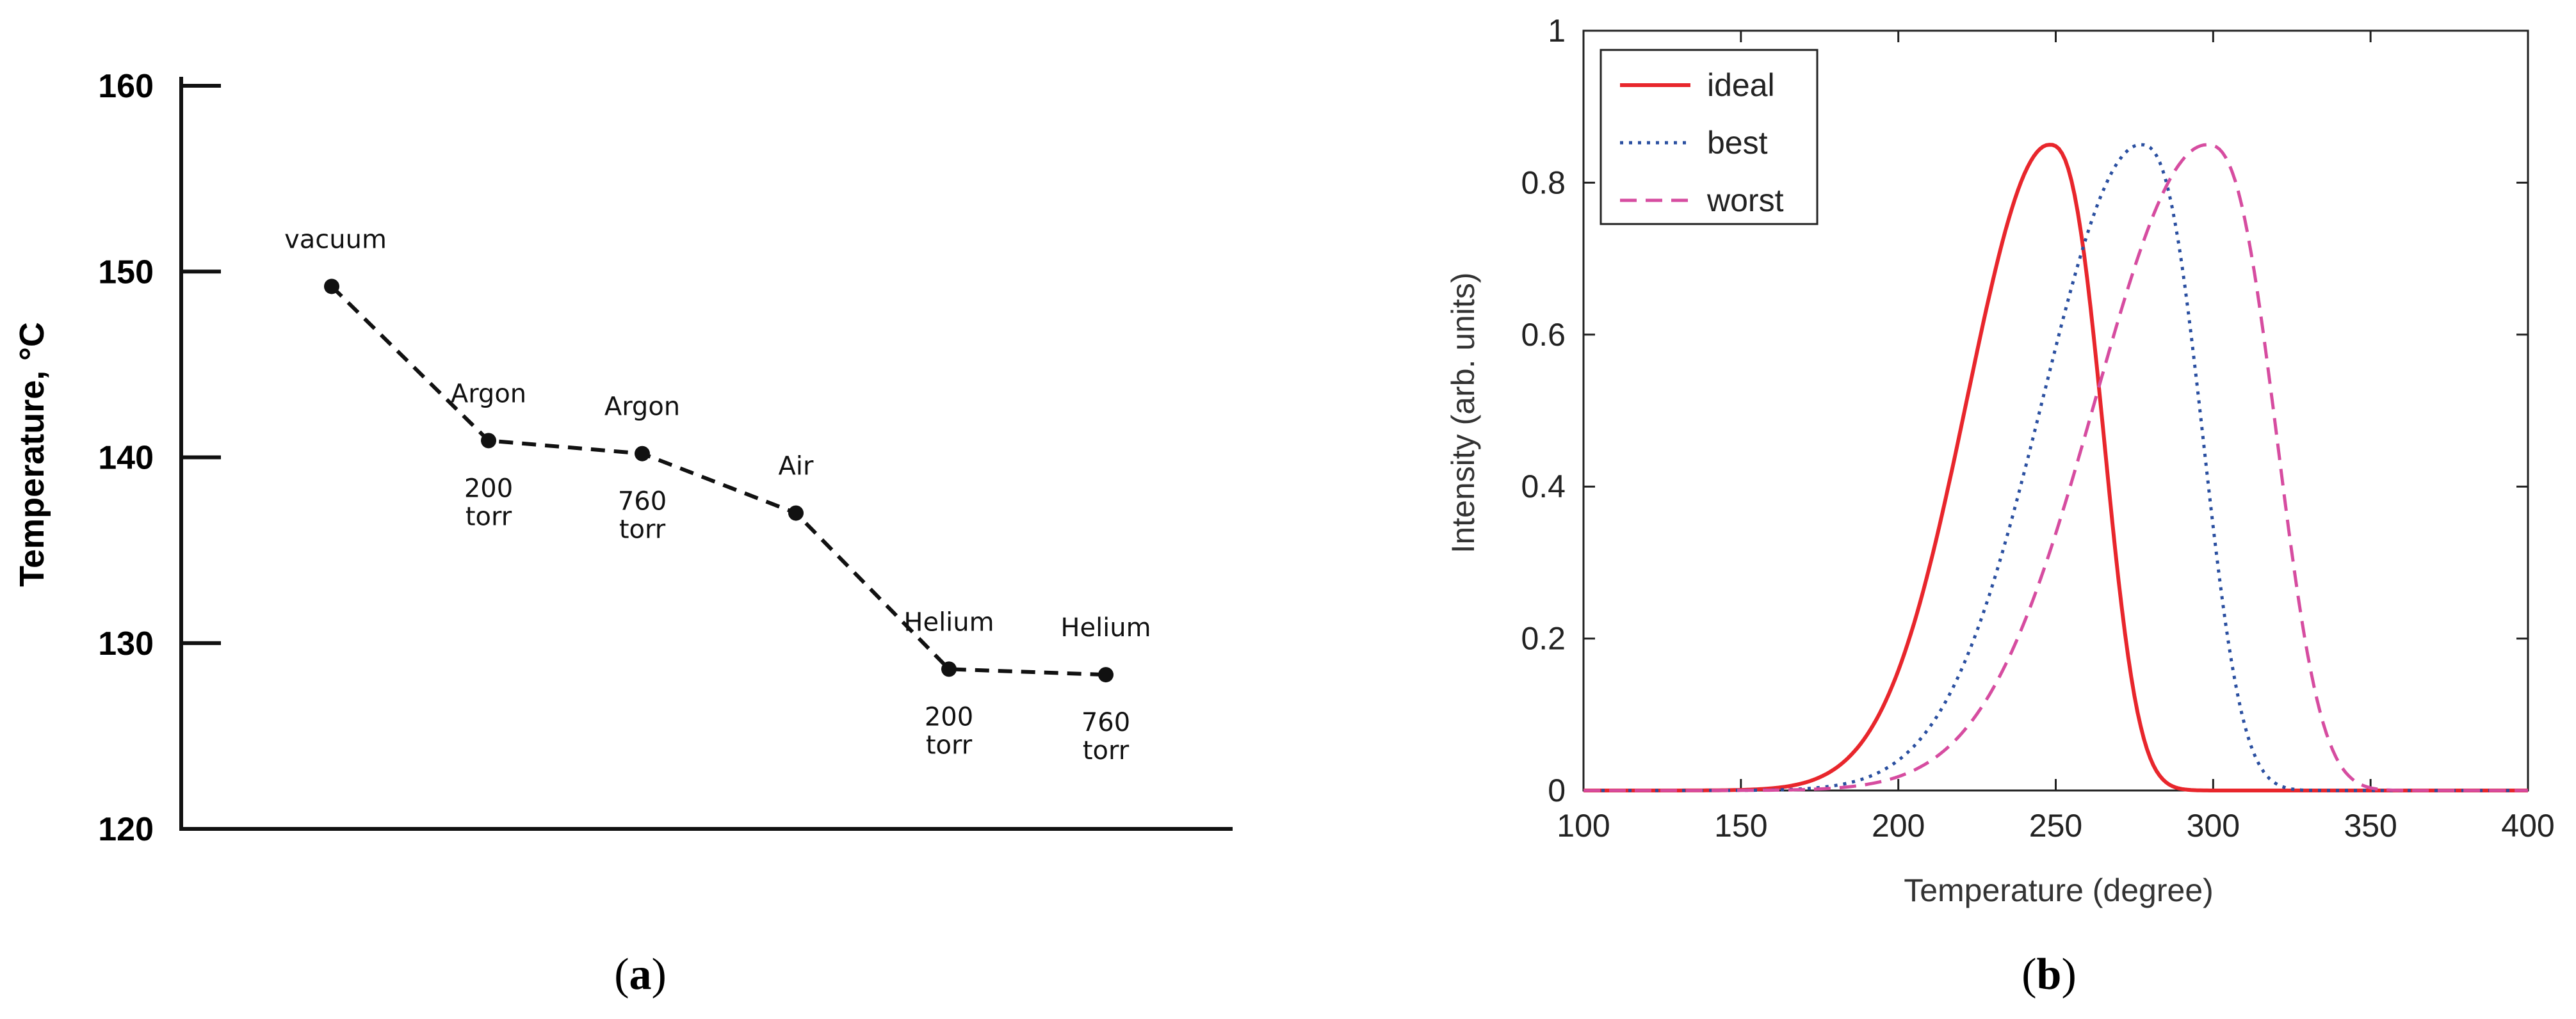 This screenshot has height=1019, width=2576. What do you see at coordinates (1557, 31) in the screenshot?
I see `chart-b-y-tick-label: 1` at bounding box center [1557, 31].